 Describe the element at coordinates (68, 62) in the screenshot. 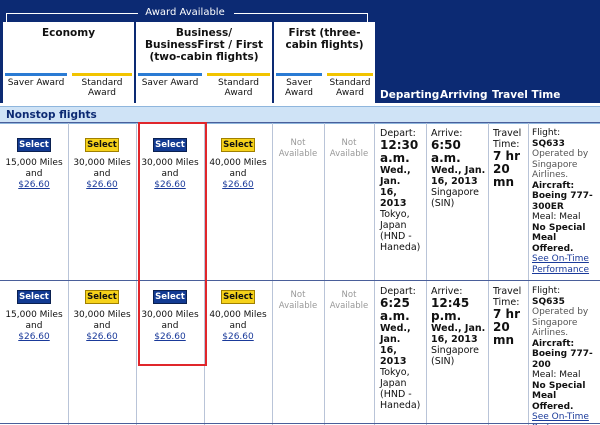

I see `cabin-economy: Economy` at that location.